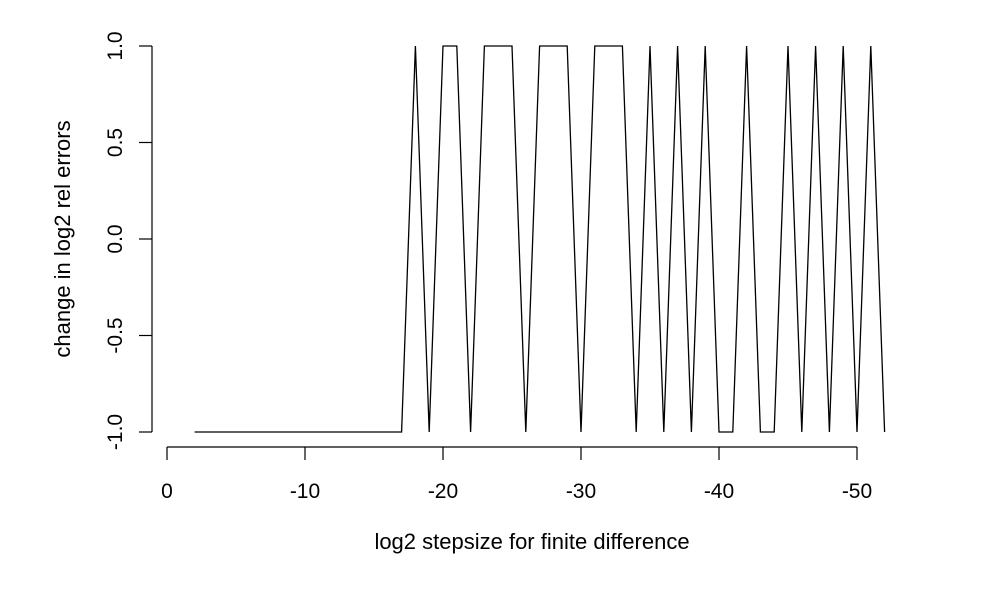 This screenshot has width=990, height=590. Describe the element at coordinates (531, 541) in the screenshot. I see `x-axis-title: log2 stepsize for finite difference` at that location.